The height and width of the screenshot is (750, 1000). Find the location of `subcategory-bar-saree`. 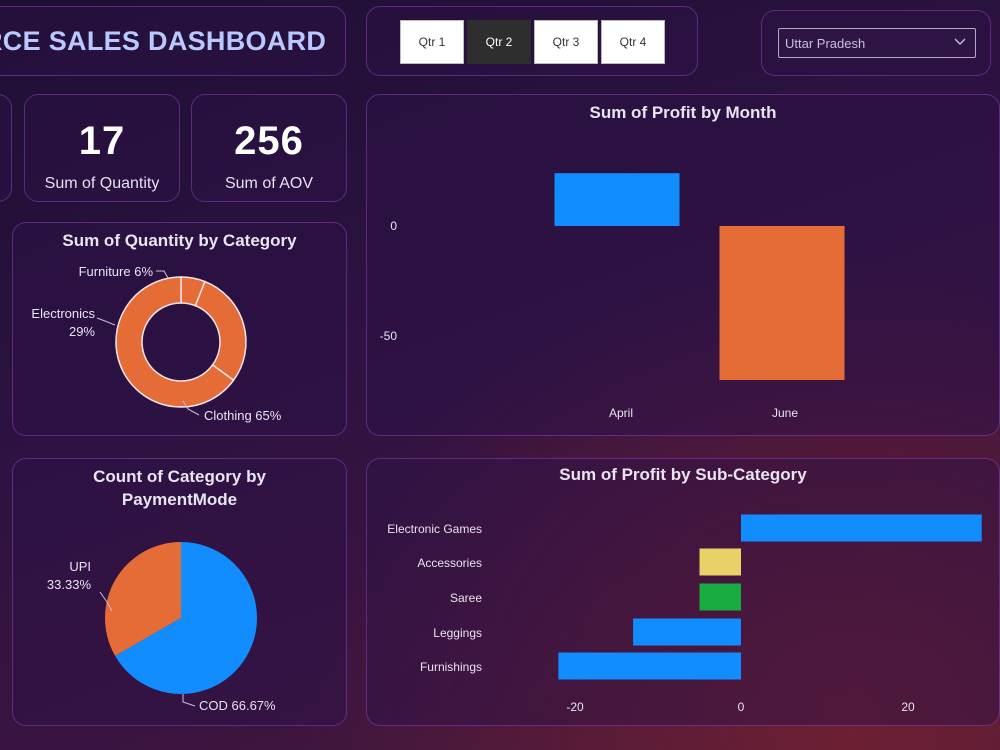

subcategory-bar-saree is located at coordinates (720, 597).